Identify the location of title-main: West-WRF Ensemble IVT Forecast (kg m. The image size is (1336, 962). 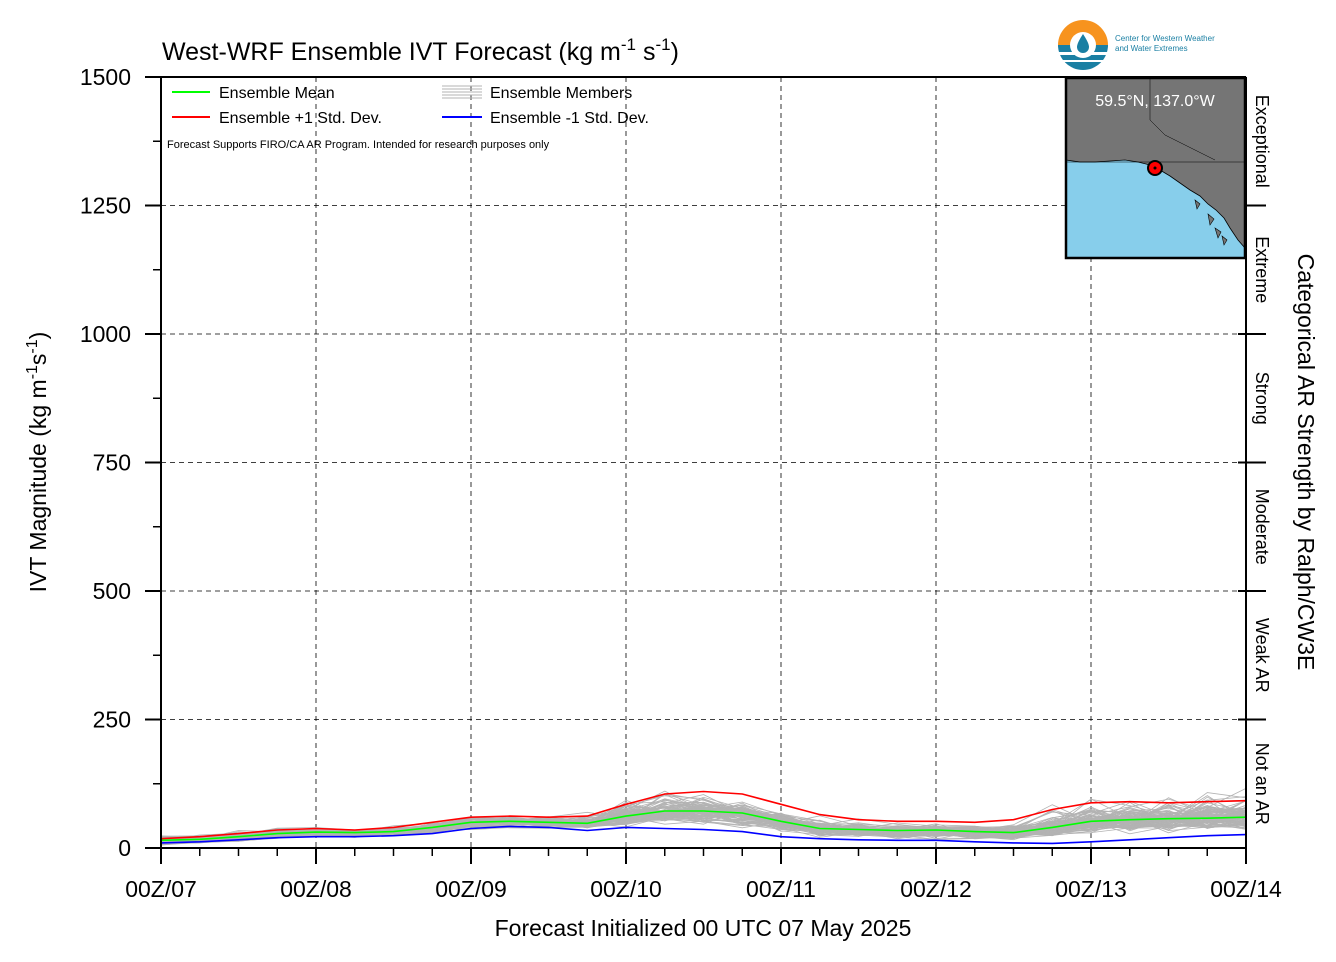
(391, 52).